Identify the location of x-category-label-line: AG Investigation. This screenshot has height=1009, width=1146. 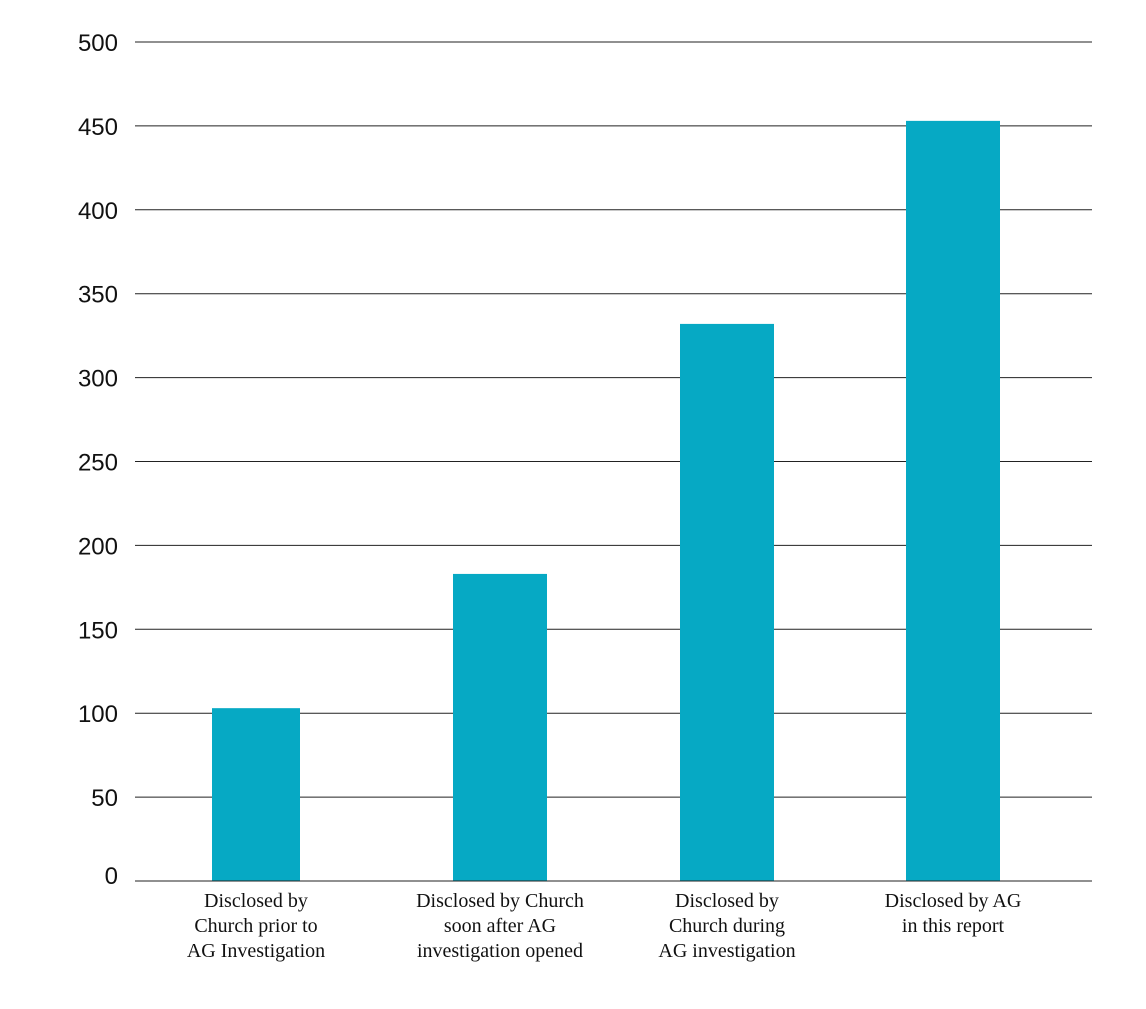
(256, 951).